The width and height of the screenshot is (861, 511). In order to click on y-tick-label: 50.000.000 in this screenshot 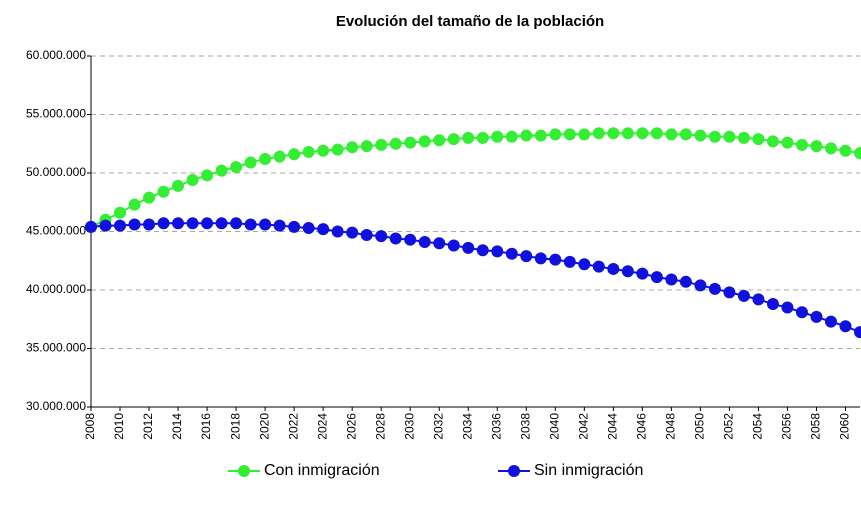, I will do `click(56, 172)`.